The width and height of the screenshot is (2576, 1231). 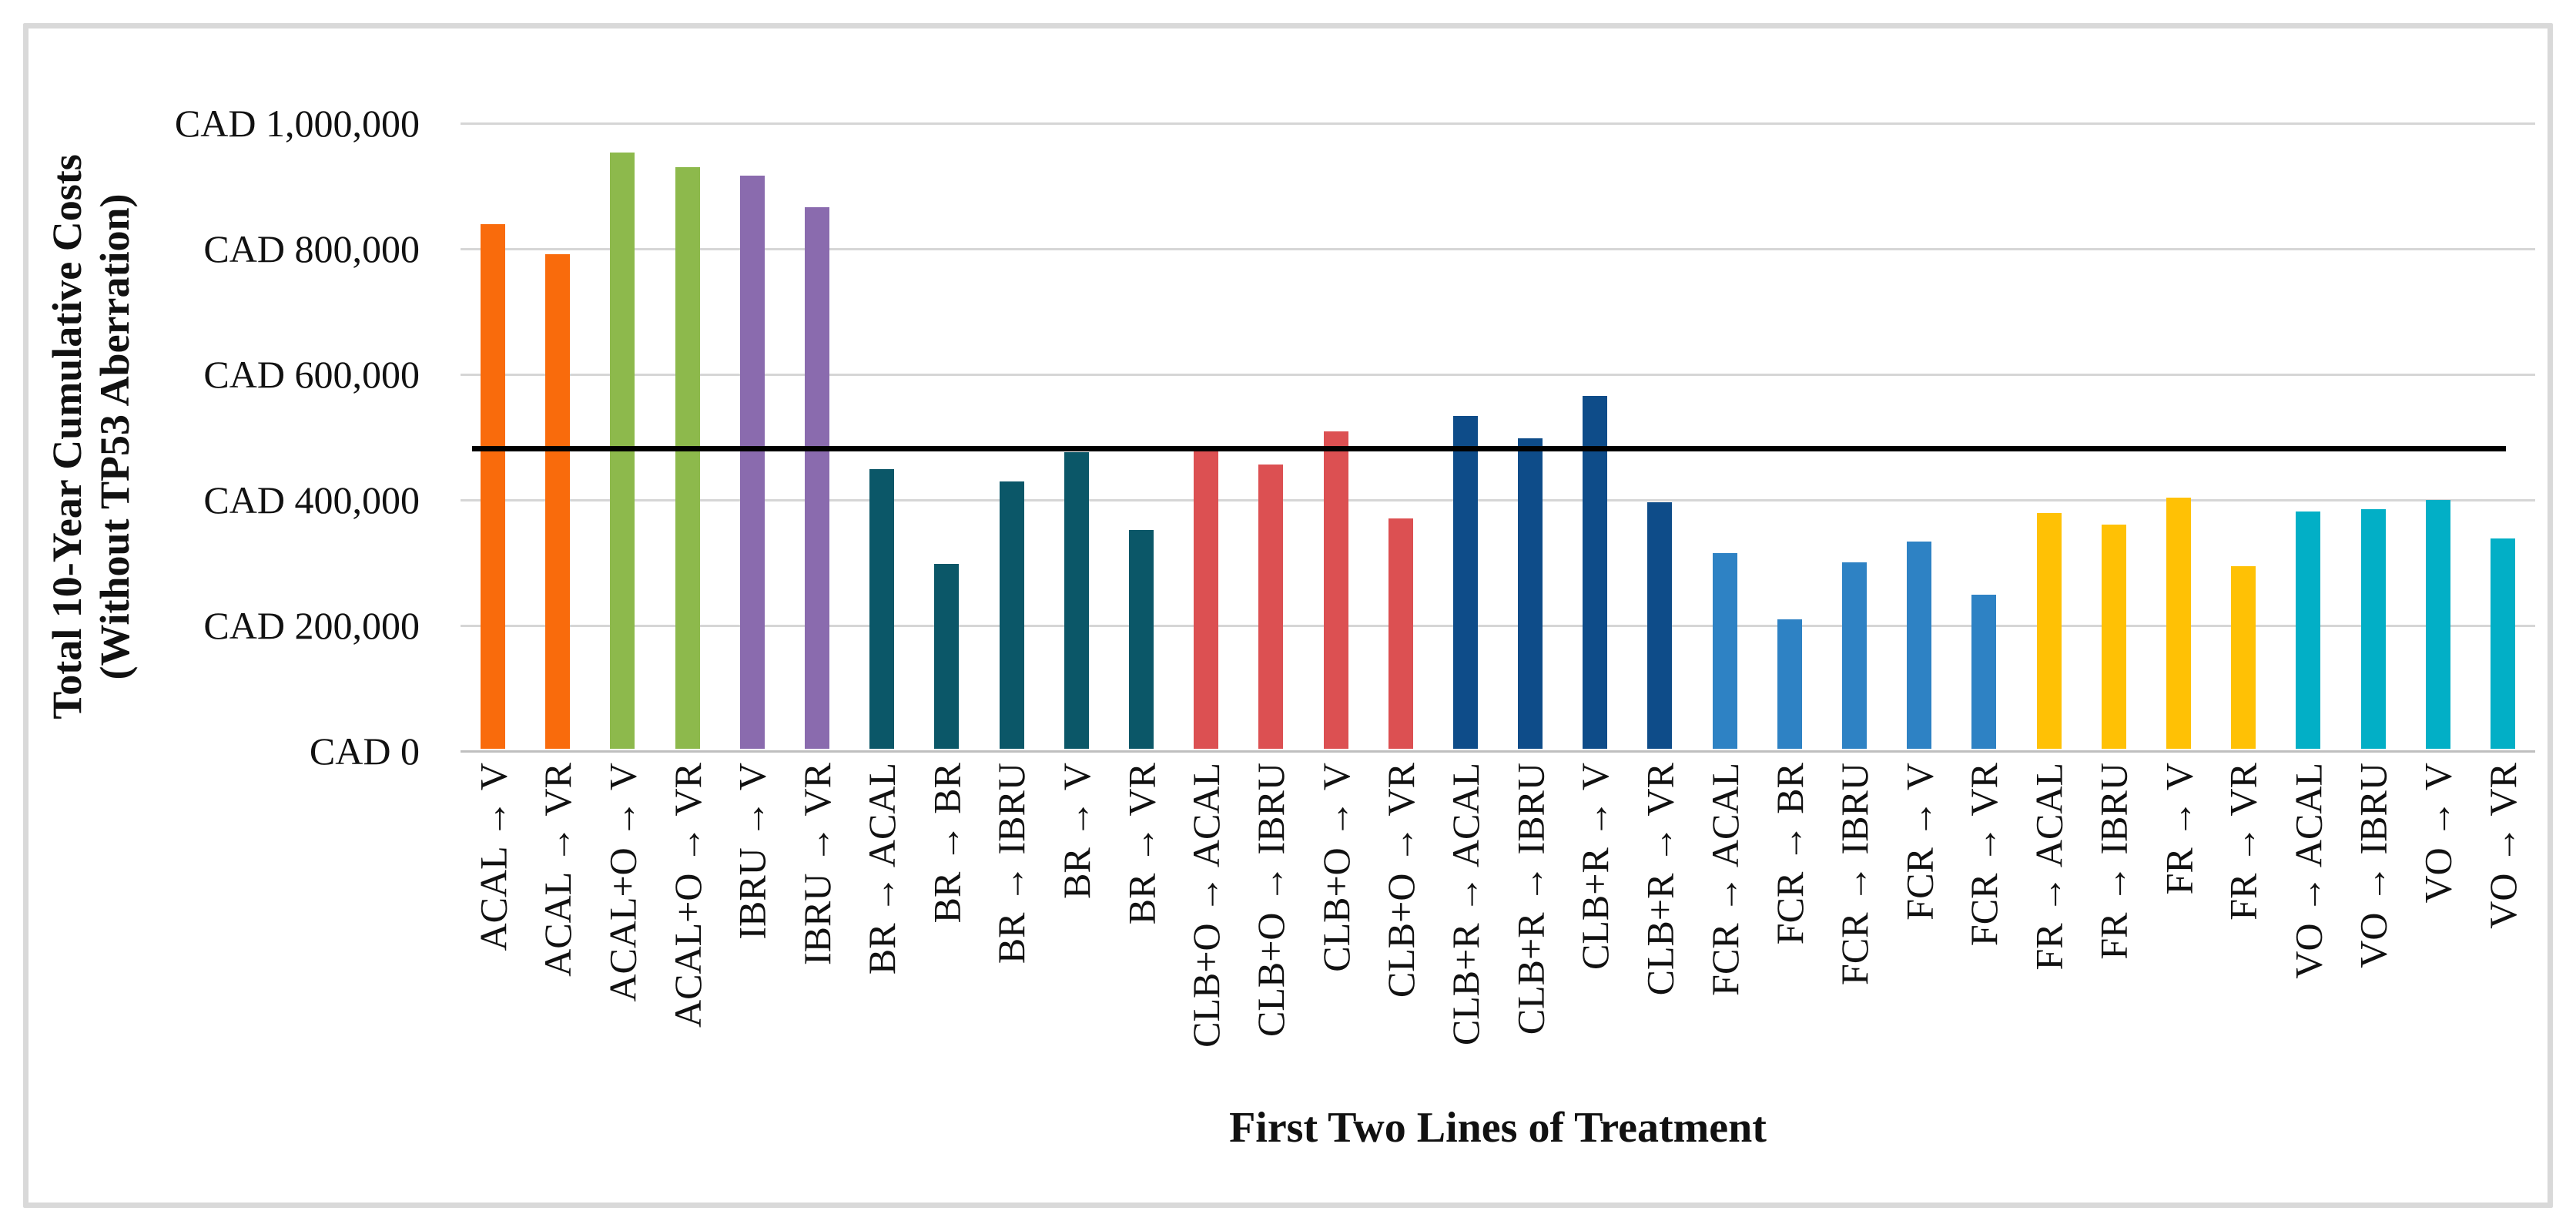 What do you see at coordinates (623, 883) in the screenshot?
I see `category-label: ACAL+O → V` at bounding box center [623, 883].